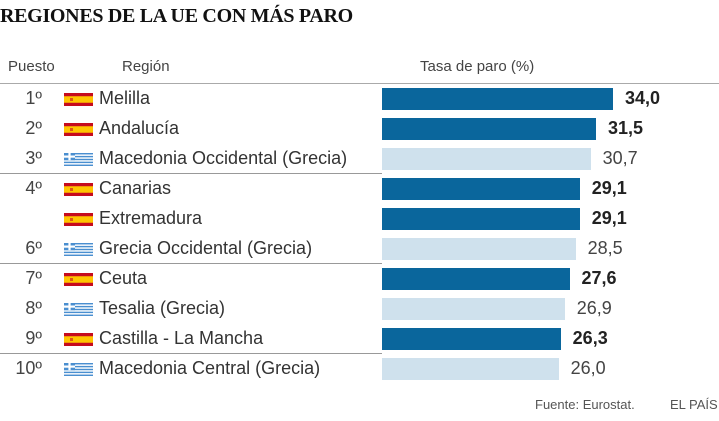 The image size is (719, 421). What do you see at coordinates (694, 404) in the screenshot?
I see `brand-label: EL PAÍS` at bounding box center [694, 404].